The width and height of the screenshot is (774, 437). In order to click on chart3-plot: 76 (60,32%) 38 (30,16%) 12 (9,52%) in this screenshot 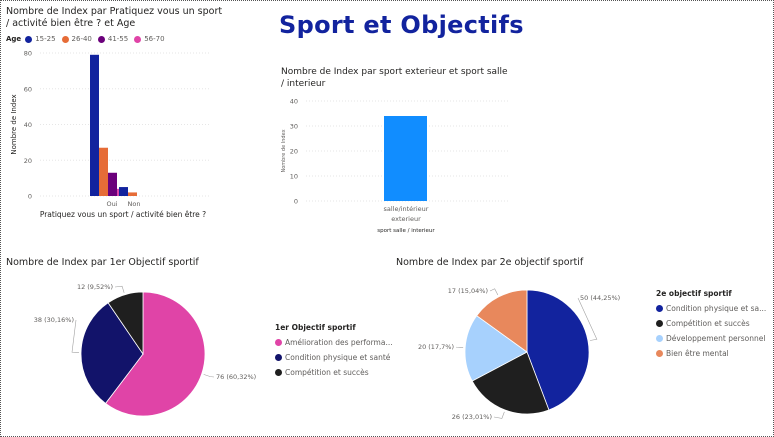, I will do `click(145, 350)`.